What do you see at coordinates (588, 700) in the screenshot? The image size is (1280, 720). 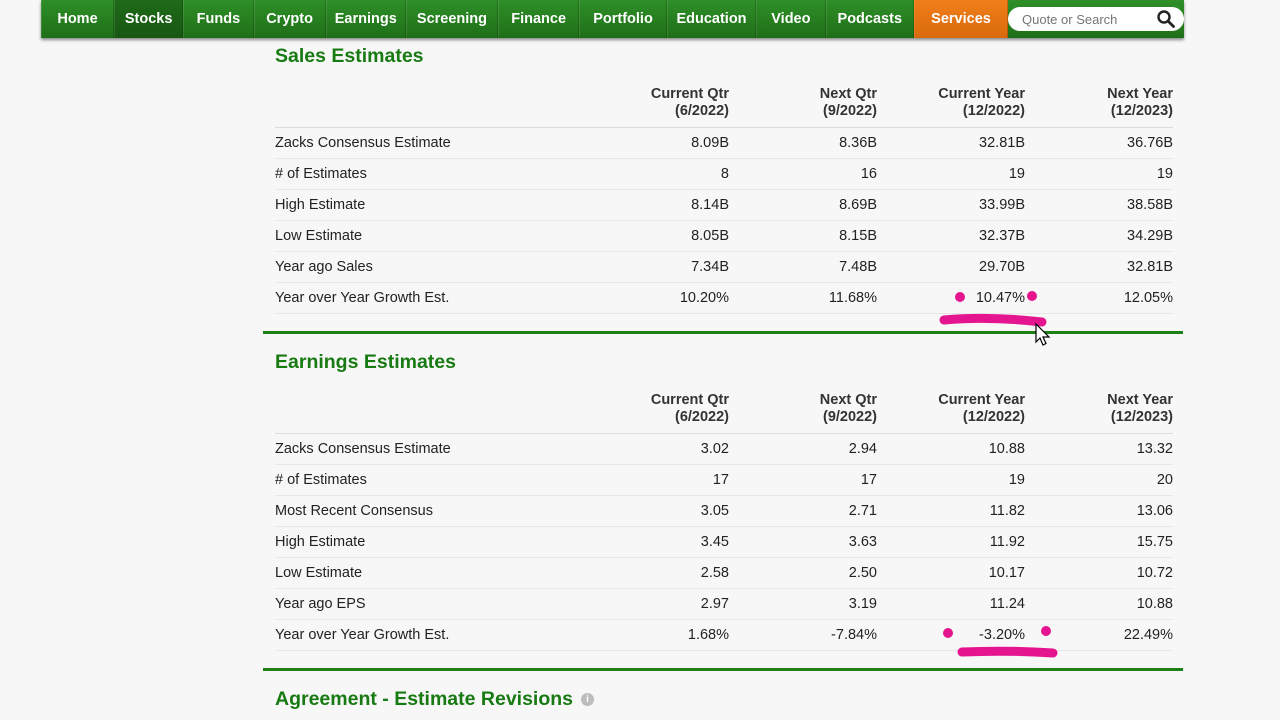 I see `info-icon: i` at bounding box center [588, 700].